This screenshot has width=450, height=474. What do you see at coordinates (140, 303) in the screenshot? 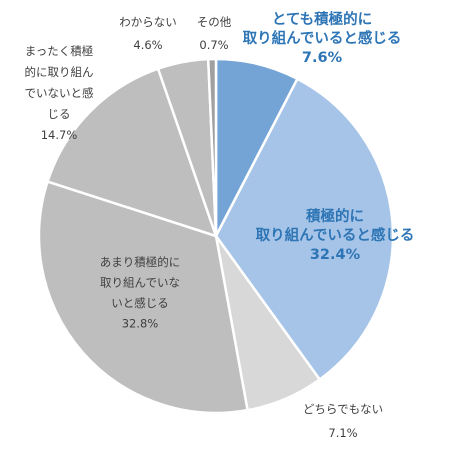
I see `data-label-text-4-line-3: いと感じる` at bounding box center [140, 303].